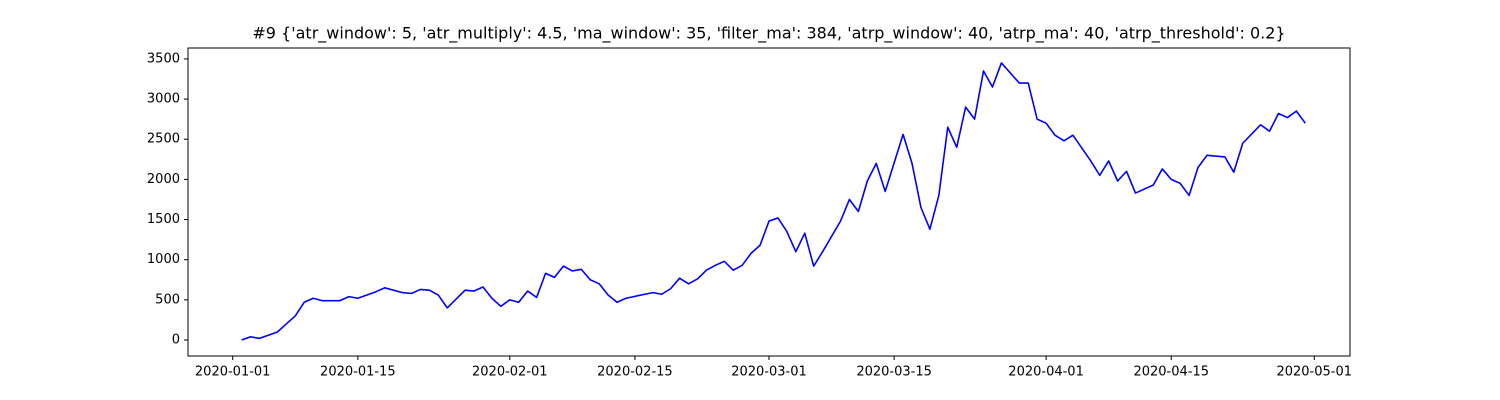  Describe the element at coordinates (163, 219) in the screenshot. I see `y-tick-label: 1500` at that location.